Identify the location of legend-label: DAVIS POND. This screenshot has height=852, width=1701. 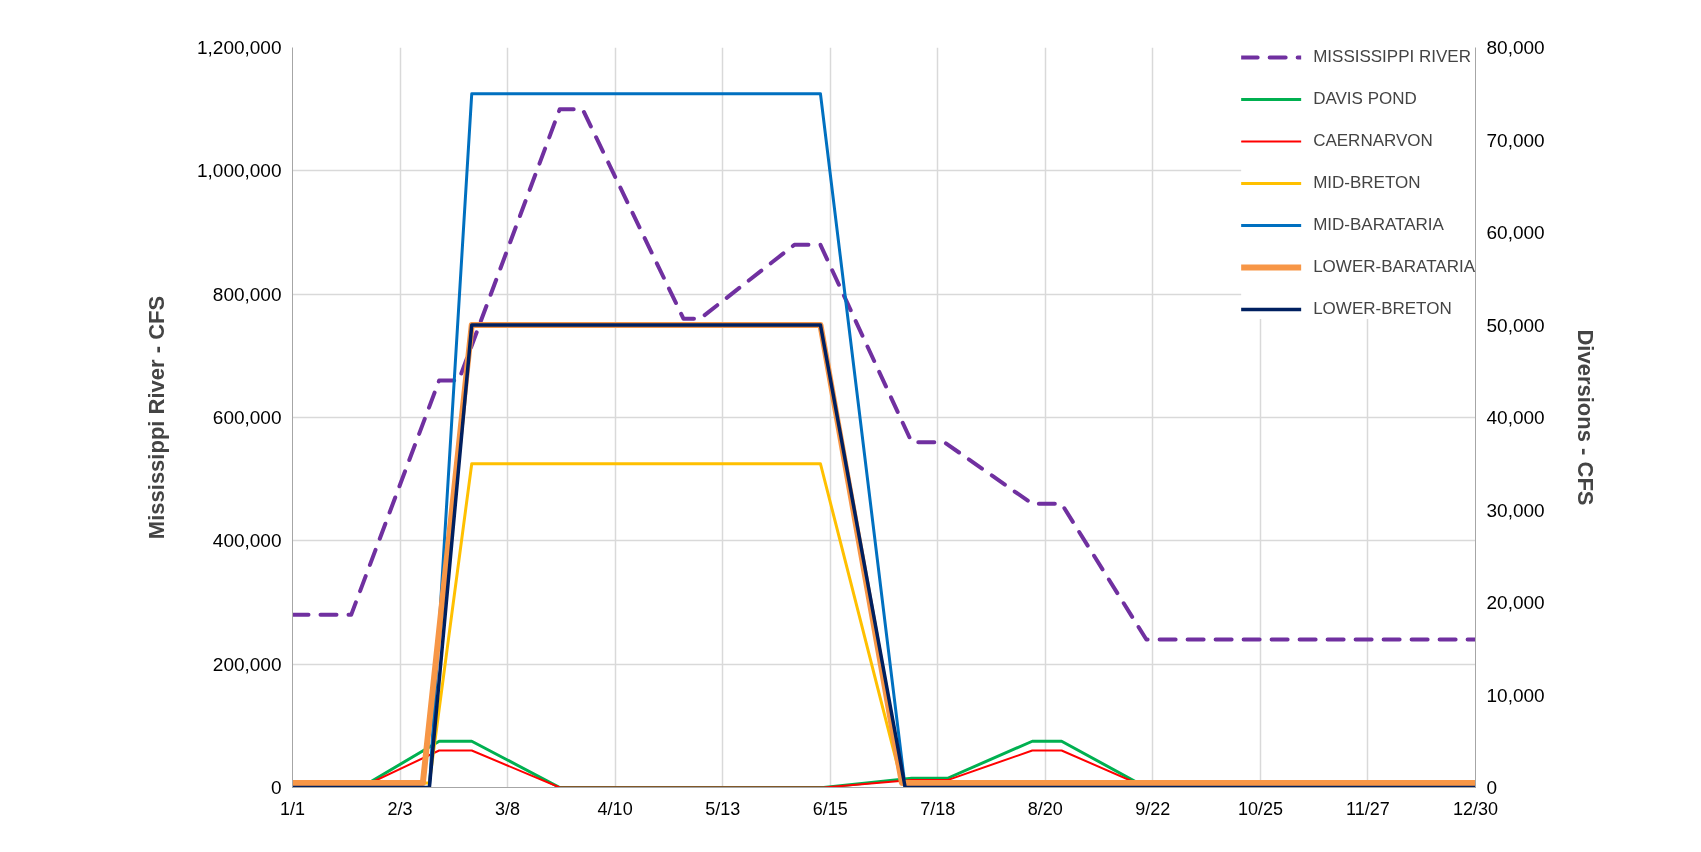
(1365, 99).